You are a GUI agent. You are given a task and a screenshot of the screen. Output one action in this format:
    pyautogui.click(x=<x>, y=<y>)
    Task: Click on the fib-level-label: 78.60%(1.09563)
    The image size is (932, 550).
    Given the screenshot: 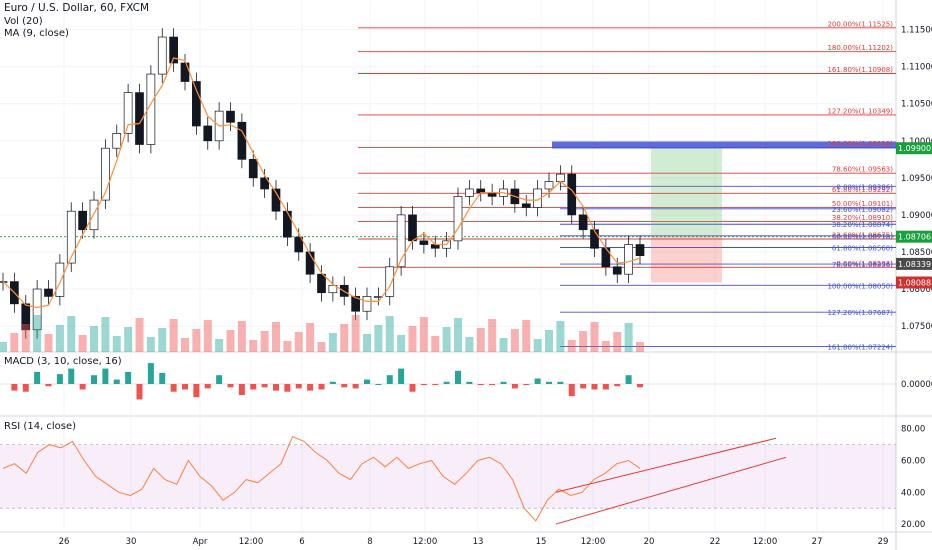 What is the action you would take?
    pyautogui.click(x=862, y=170)
    